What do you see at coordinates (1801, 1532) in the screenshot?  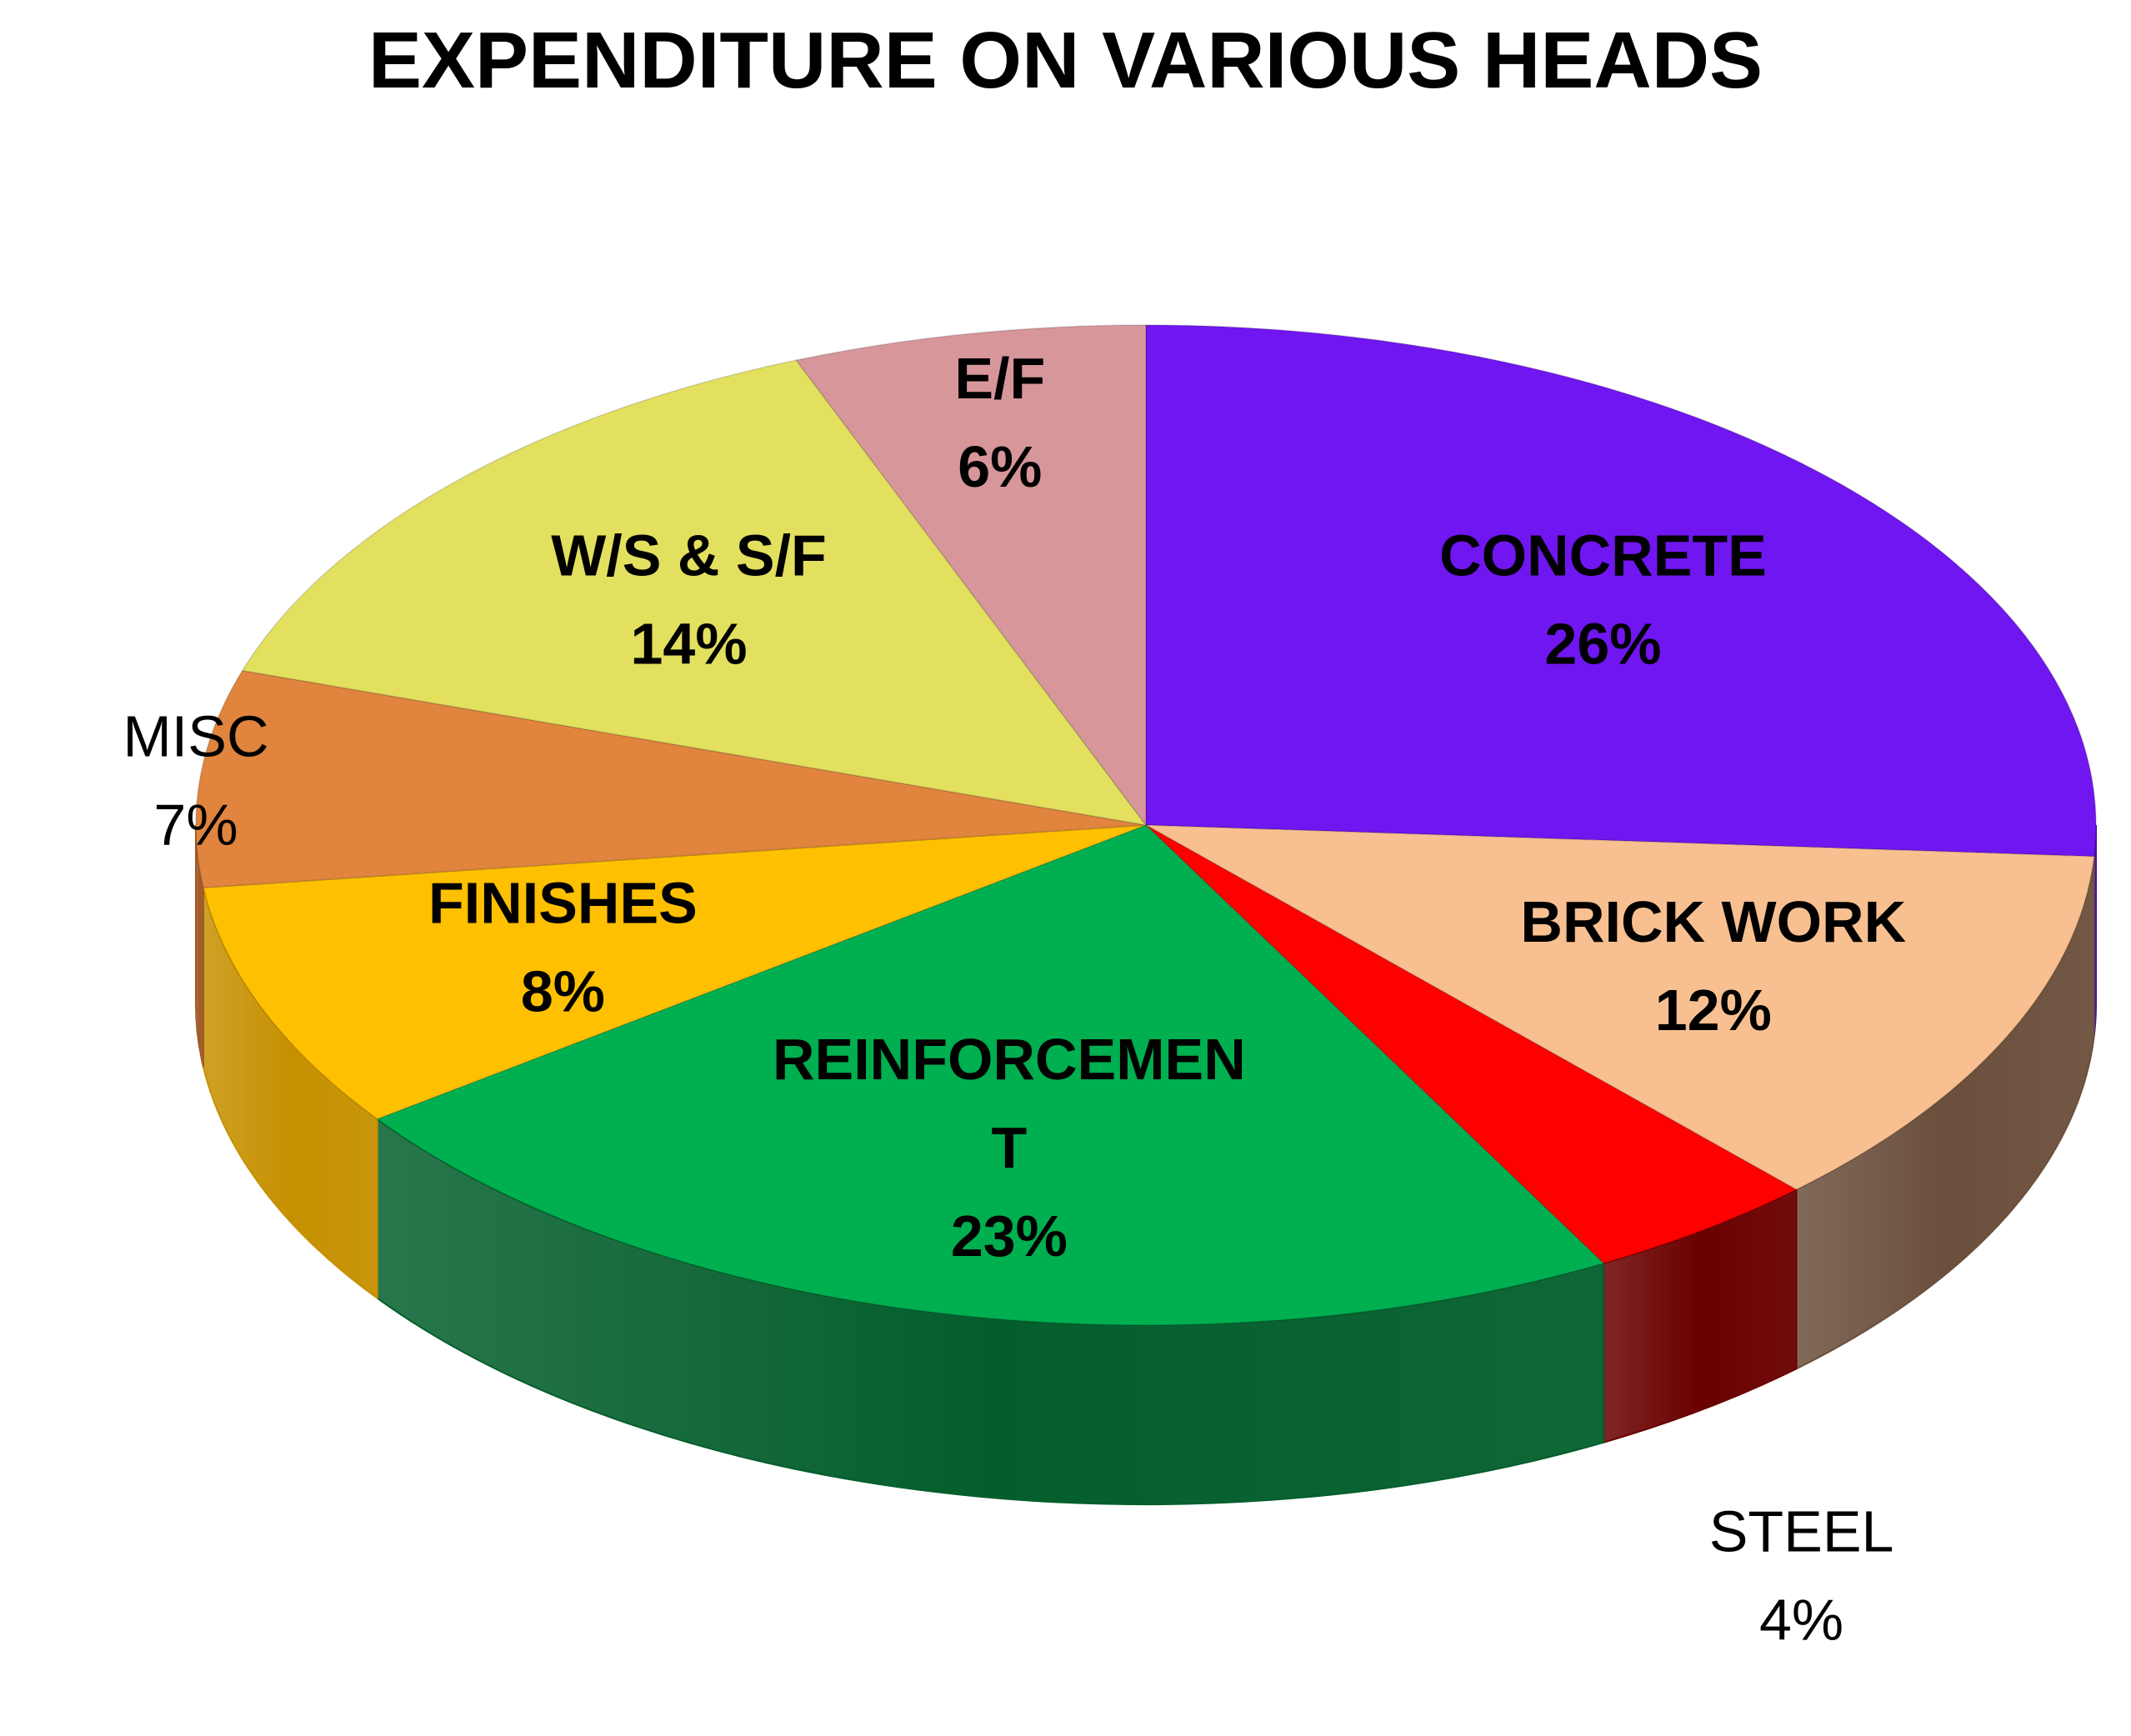 I see `data-label-name-steel: STEEL` at bounding box center [1801, 1532].